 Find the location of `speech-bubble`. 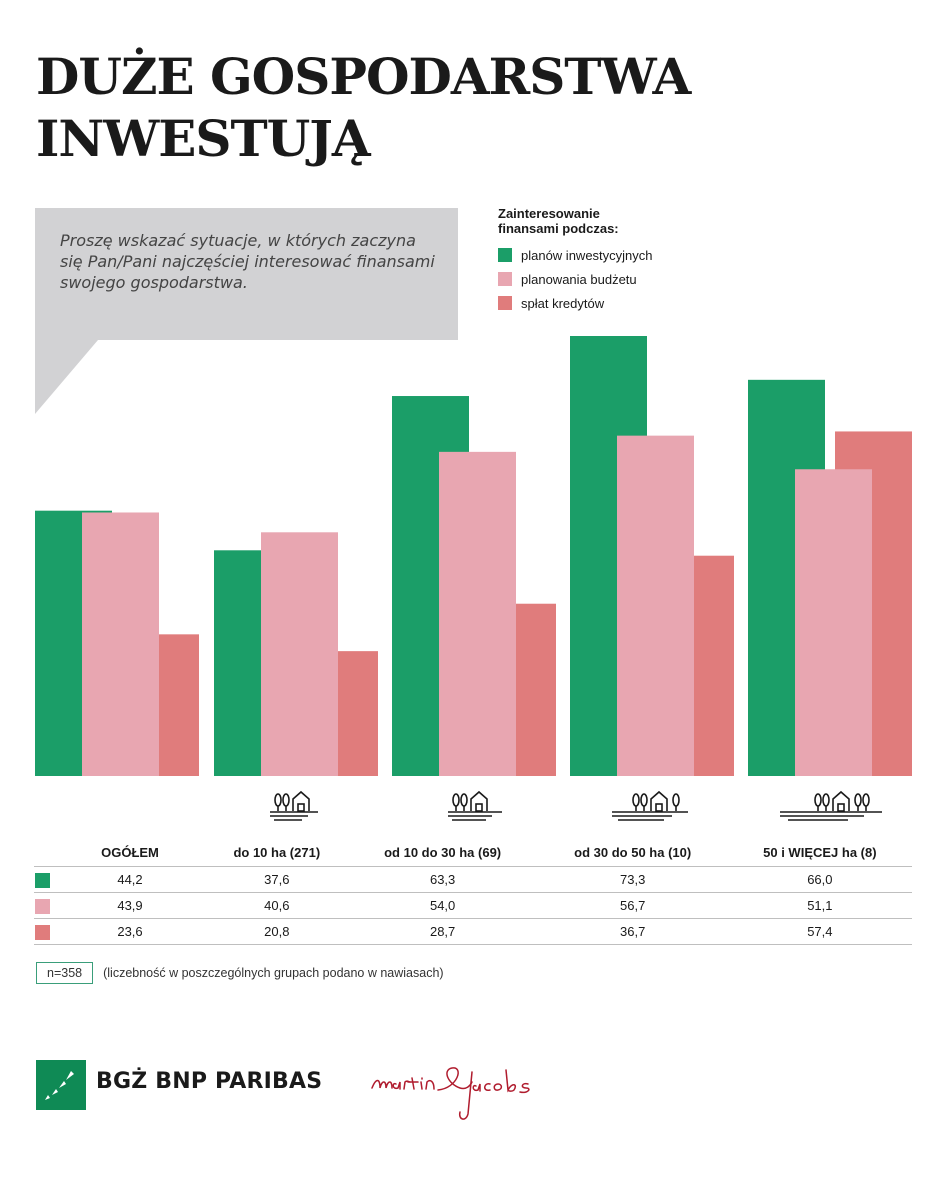

speech-bubble is located at coordinates (246, 311).